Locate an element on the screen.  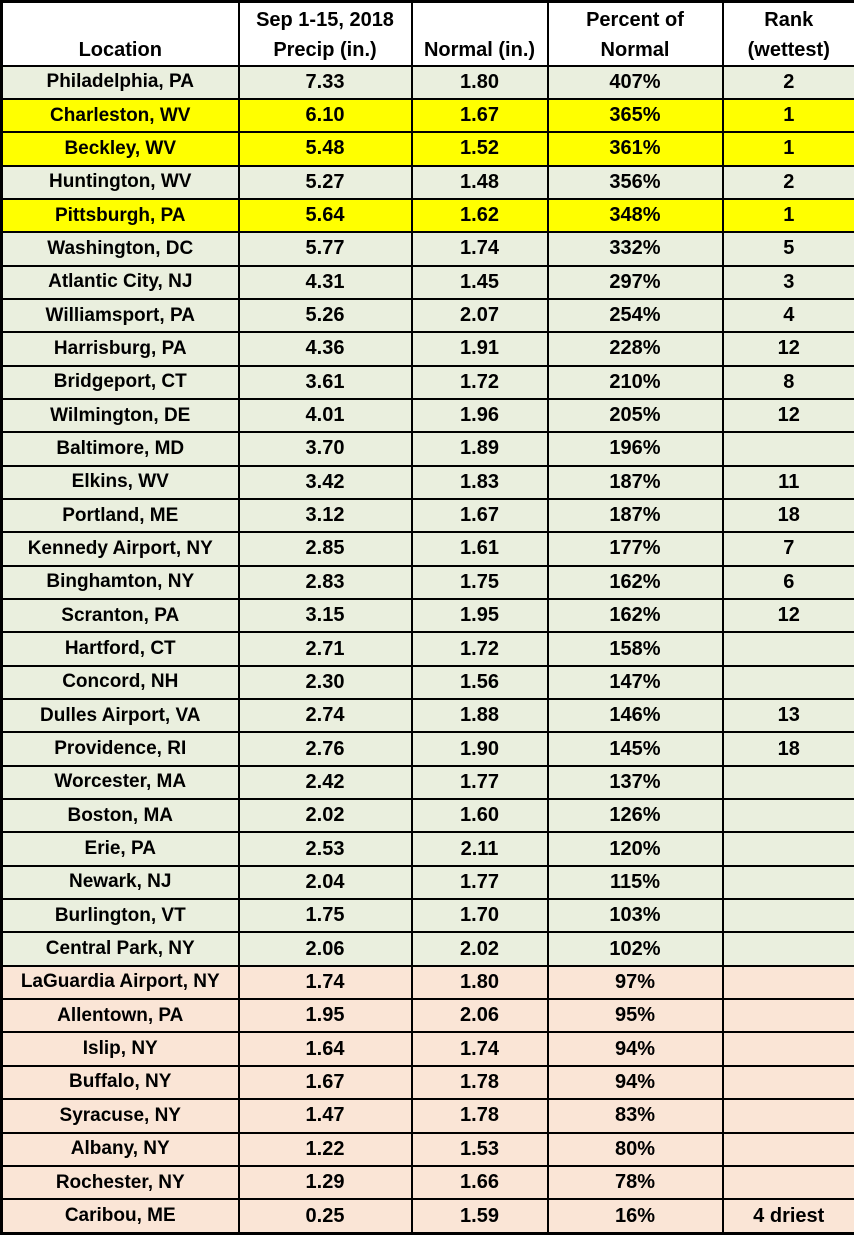
cell-location: Worcester, MA is located at coordinates (120, 782).